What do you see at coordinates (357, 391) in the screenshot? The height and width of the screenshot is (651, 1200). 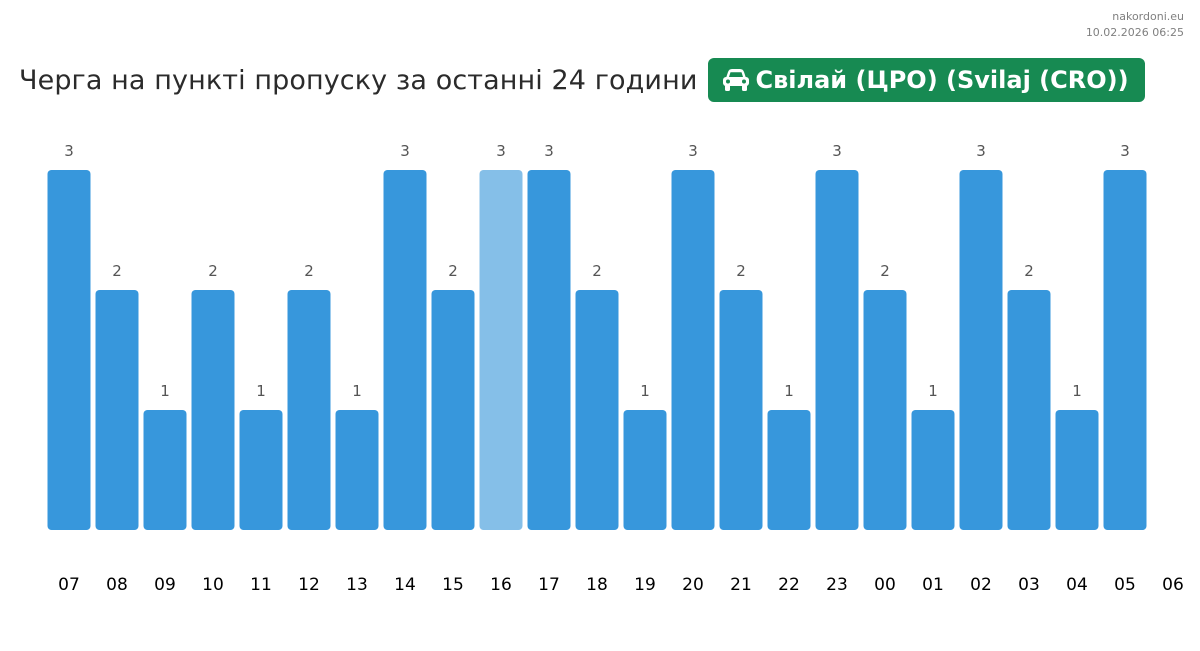 I see `value-label-13: 1` at bounding box center [357, 391].